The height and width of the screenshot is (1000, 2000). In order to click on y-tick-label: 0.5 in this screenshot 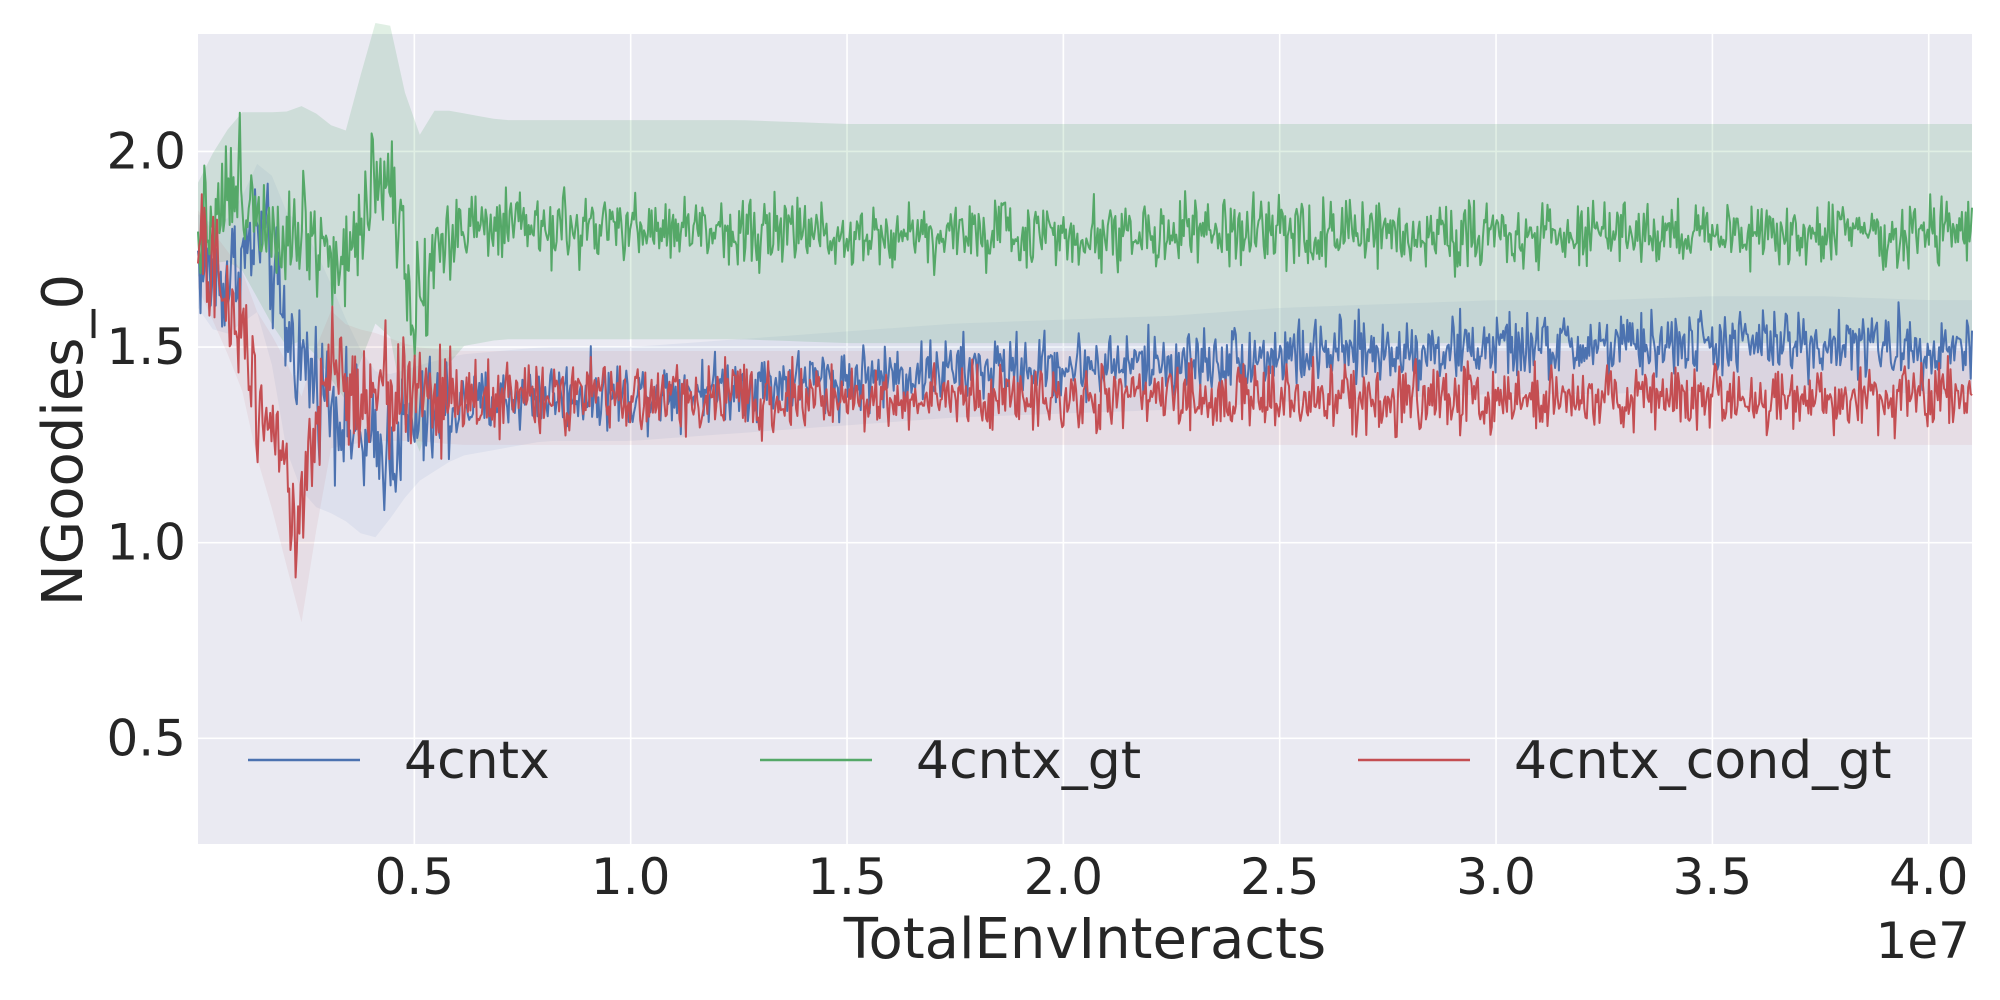, I will do `click(146, 738)`.